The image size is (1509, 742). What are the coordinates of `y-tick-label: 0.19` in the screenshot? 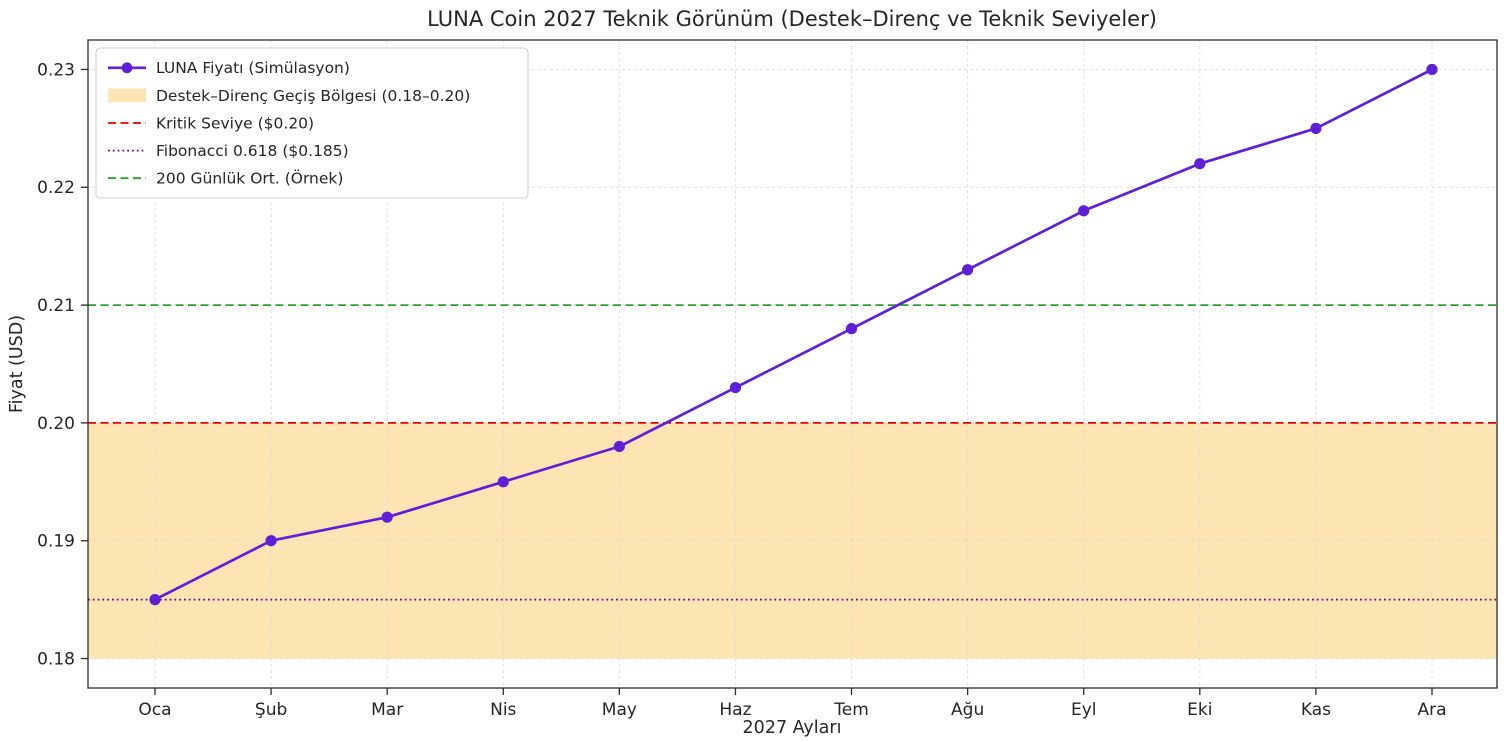 It's located at (56, 542).